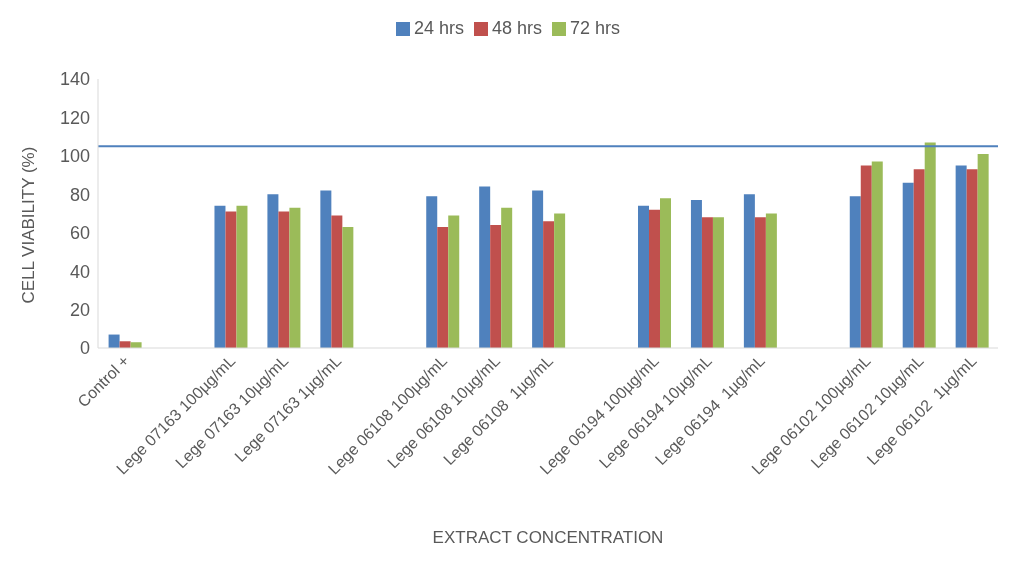 Image resolution: width=1016 pixels, height=566 pixels. Describe the element at coordinates (595, 28) in the screenshot. I see `legend-label: 72 hrs` at that location.